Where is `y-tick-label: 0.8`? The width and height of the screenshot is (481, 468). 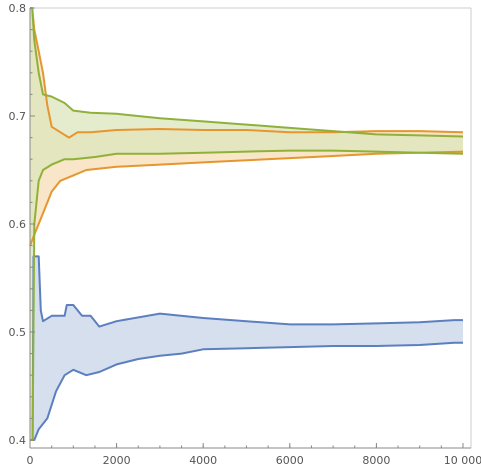
y-tick-label: 0.8 is located at coordinates (18, 8).